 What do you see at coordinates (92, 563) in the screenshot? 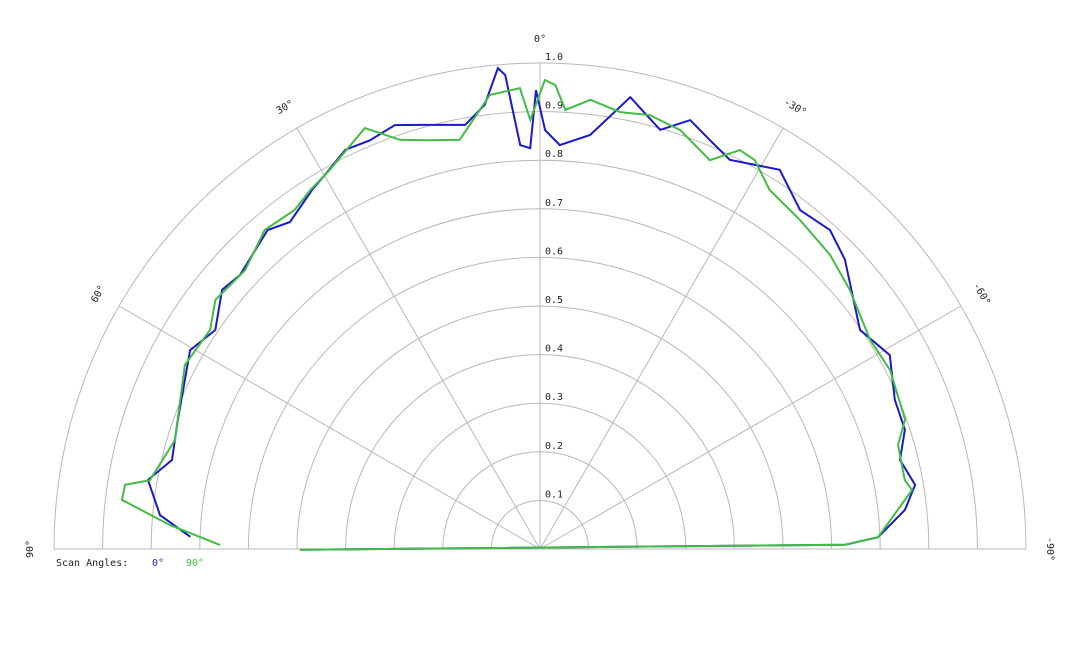
I see `legend-title: Scan Angles:` at bounding box center [92, 563].